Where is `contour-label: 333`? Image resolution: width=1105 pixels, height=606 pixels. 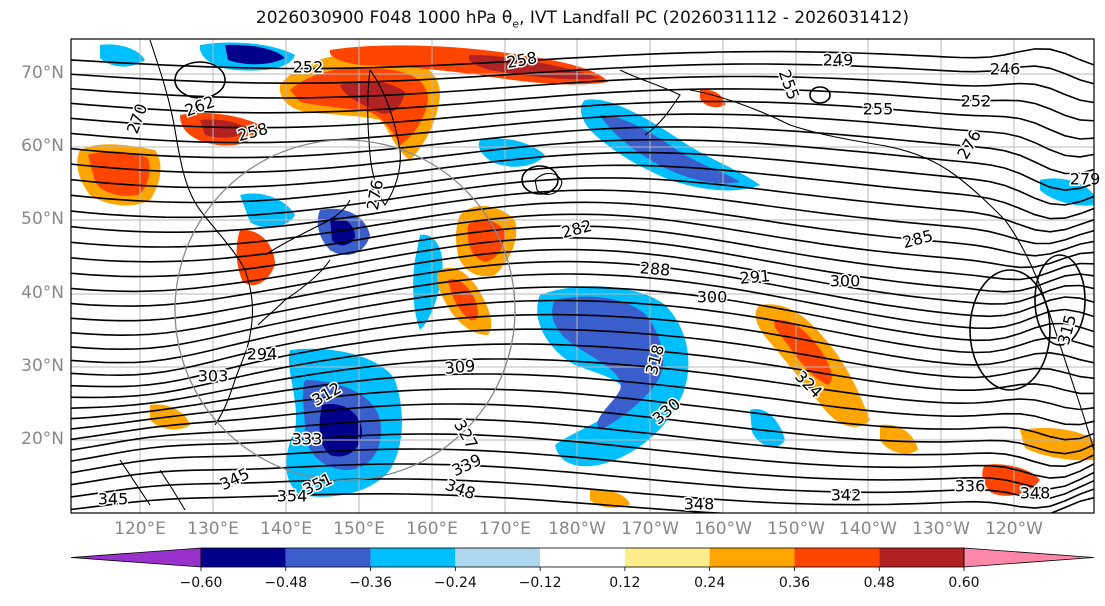
contour-label: 333 is located at coordinates (307, 439).